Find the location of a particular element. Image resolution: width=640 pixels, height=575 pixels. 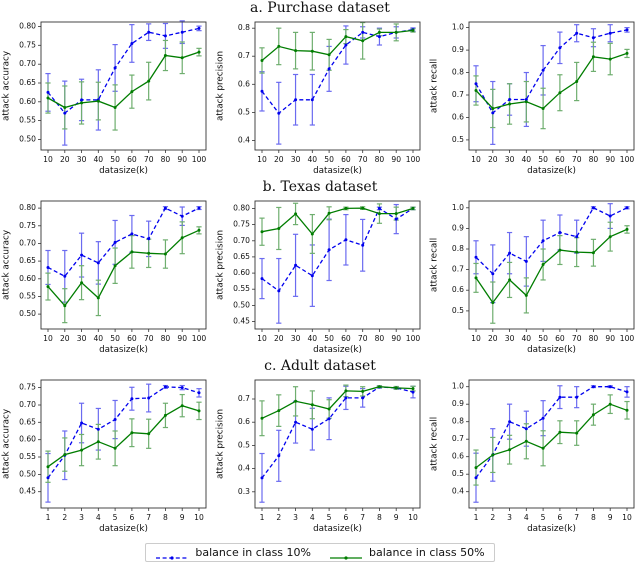

svg-text: attack recall is located at coordinates (435, 444).